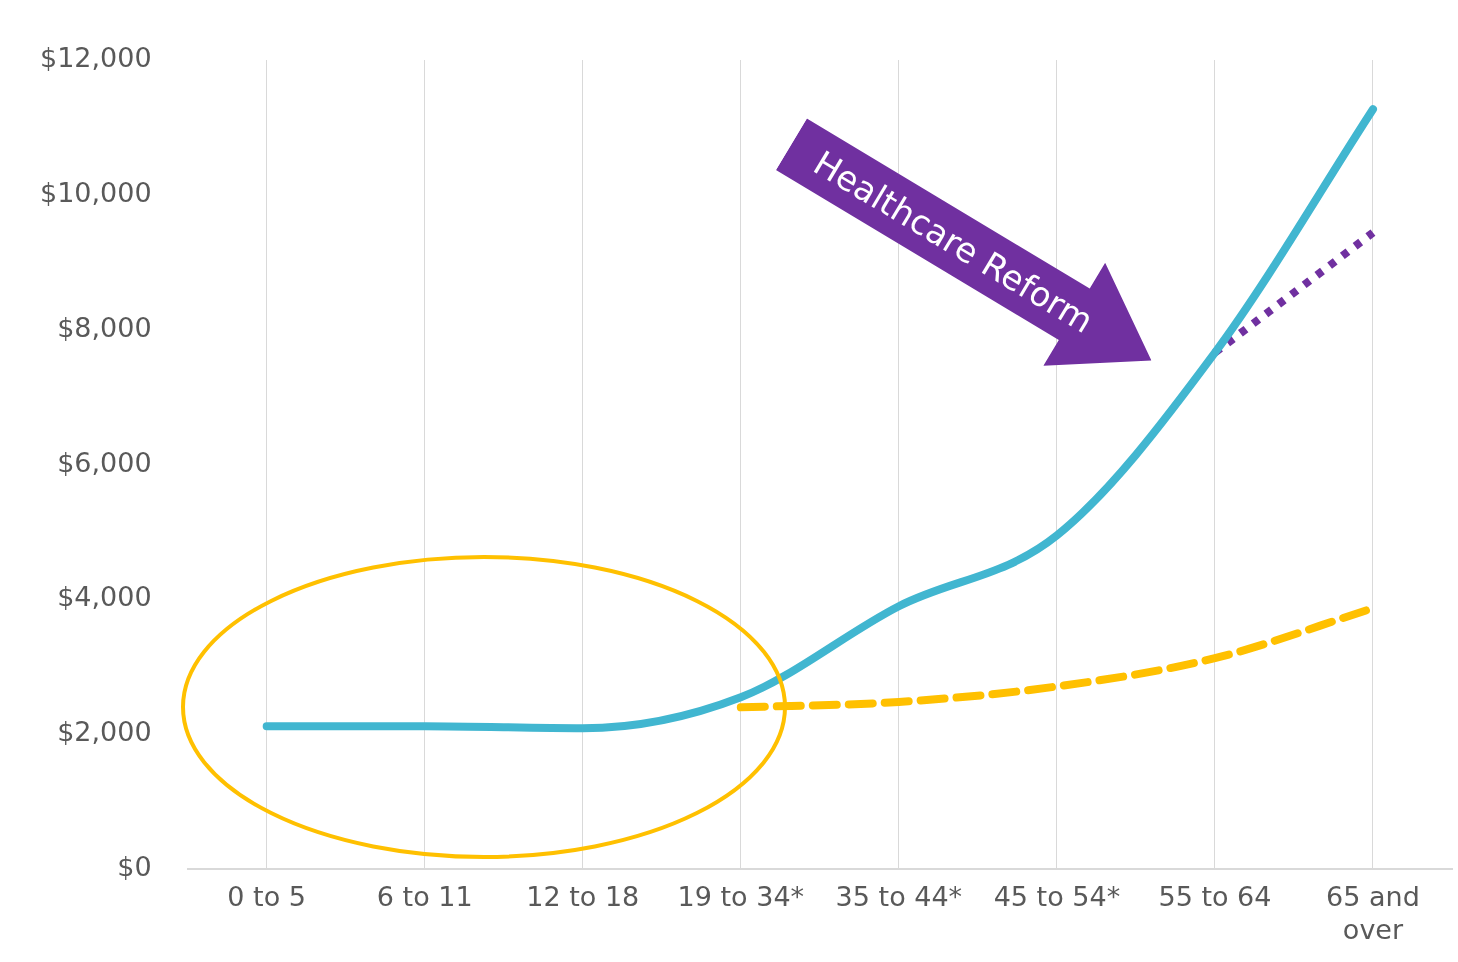 The height and width of the screenshot is (962, 1458). Describe the element at coordinates (899, 897) in the screenshot. I see `x-tick-label: 35 to 44*` at that location.